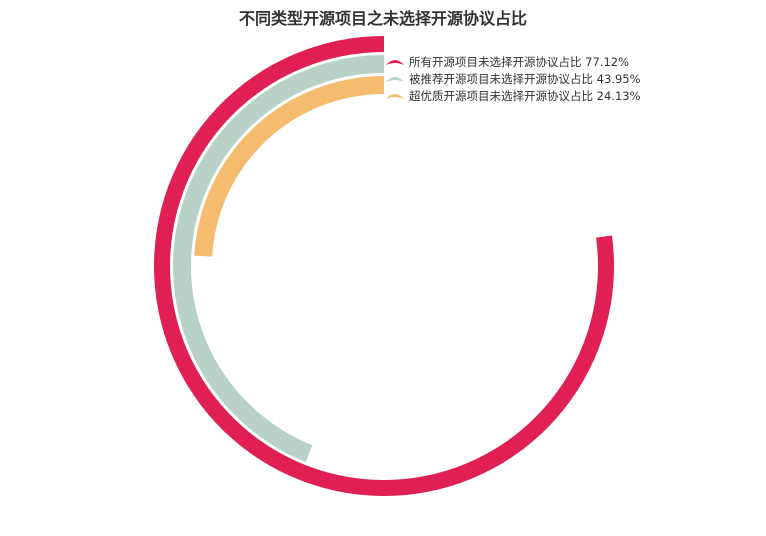 The height and width of the screenshot is (536, 766). Describe the element at coordinates (519, 62) in the screenshot. I see `legend-label: 所有开源项目未选择开源协议占比 77.12%` at that location.